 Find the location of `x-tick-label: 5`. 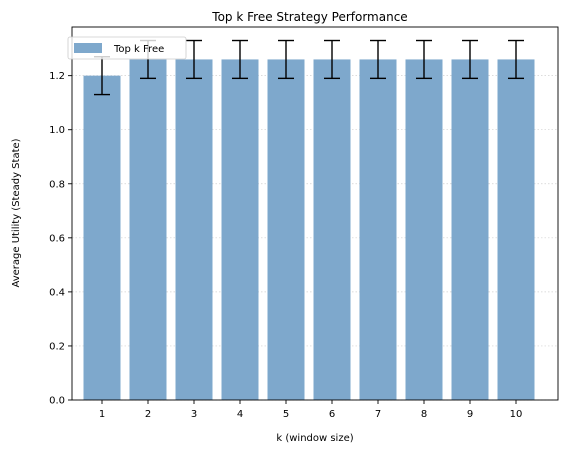

x-tick-label: 5 is located at coordinates (286, 414).